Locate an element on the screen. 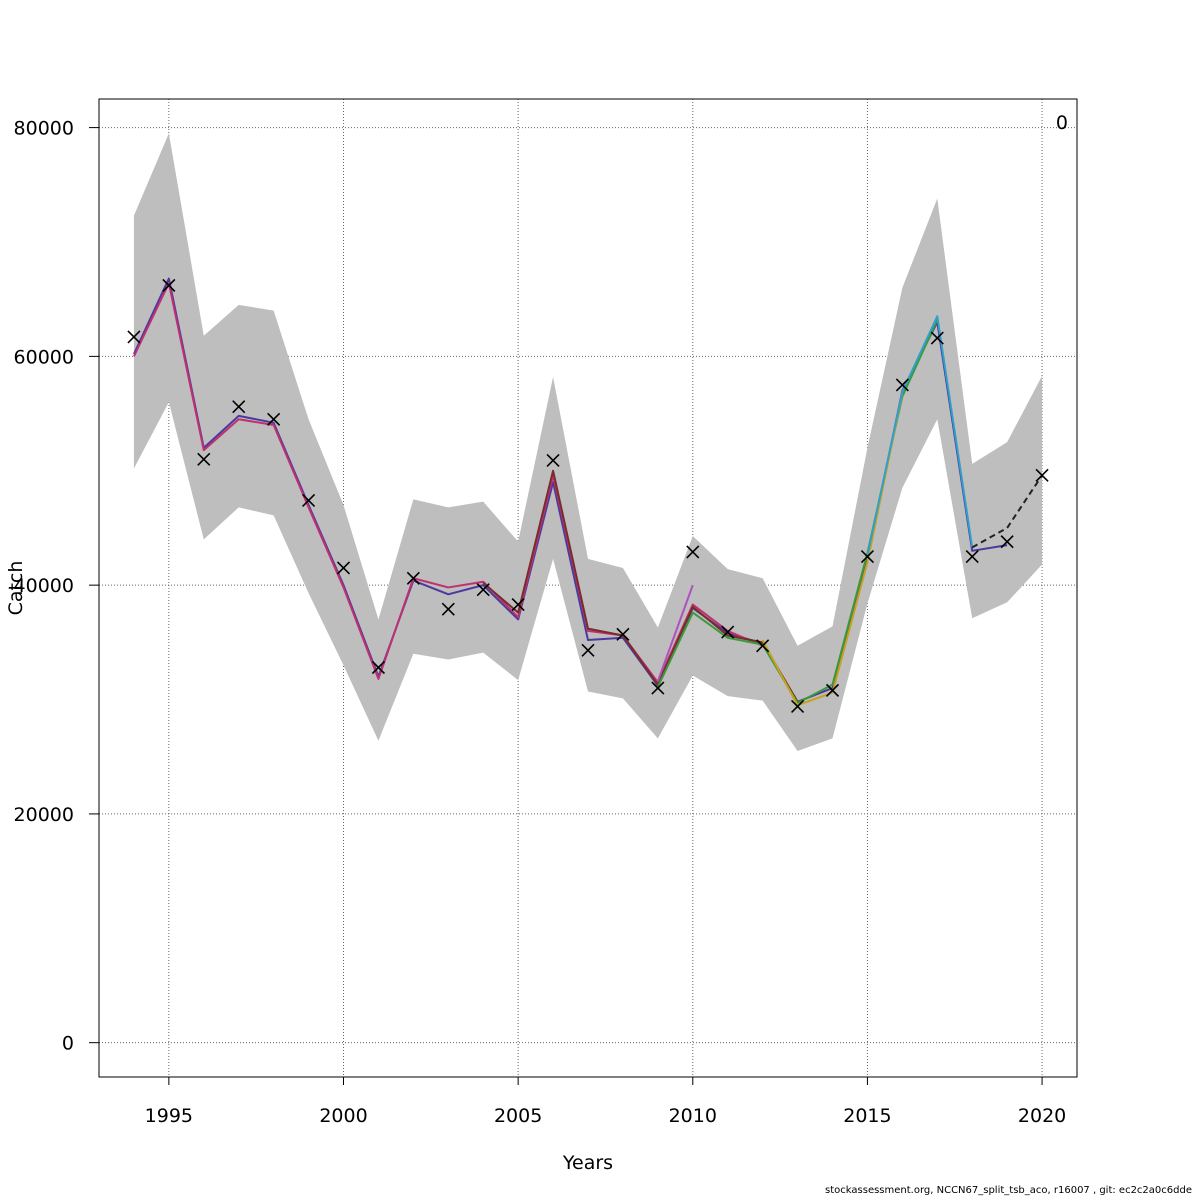 This screenshot has width=1200, height=1200. y-axis: 0 20000 40000 60000 80000 is located at coordinates (56, 586).